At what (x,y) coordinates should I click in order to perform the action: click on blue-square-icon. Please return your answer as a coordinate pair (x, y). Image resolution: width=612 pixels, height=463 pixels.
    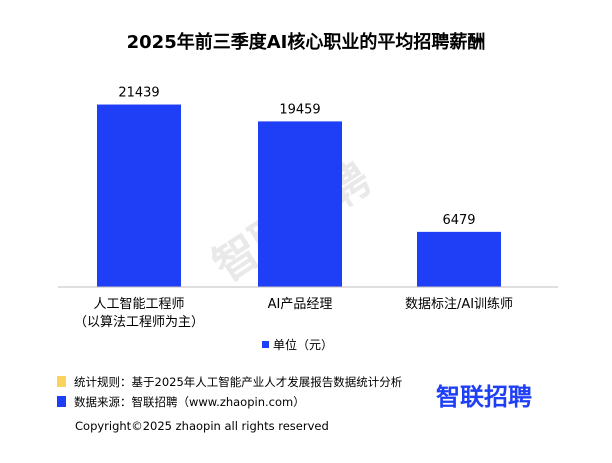
    Looking at the image, I should click on (61, 401).